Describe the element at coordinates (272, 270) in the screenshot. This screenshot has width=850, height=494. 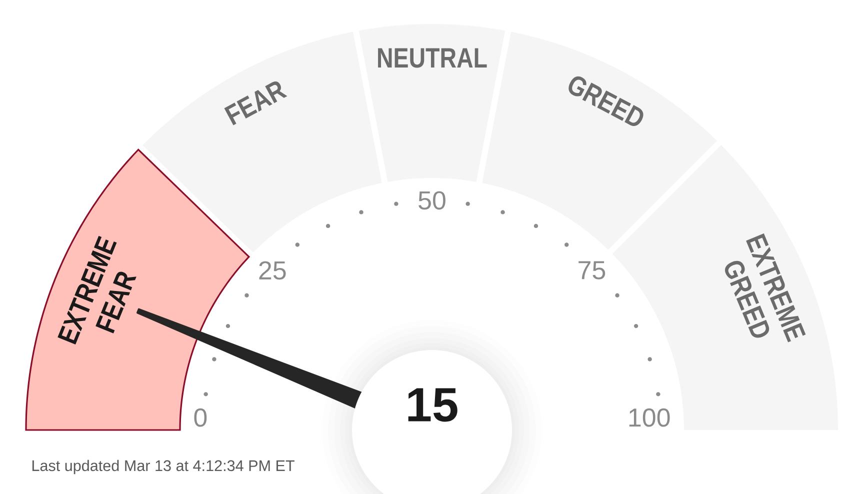
I see `text: 25` at that location.